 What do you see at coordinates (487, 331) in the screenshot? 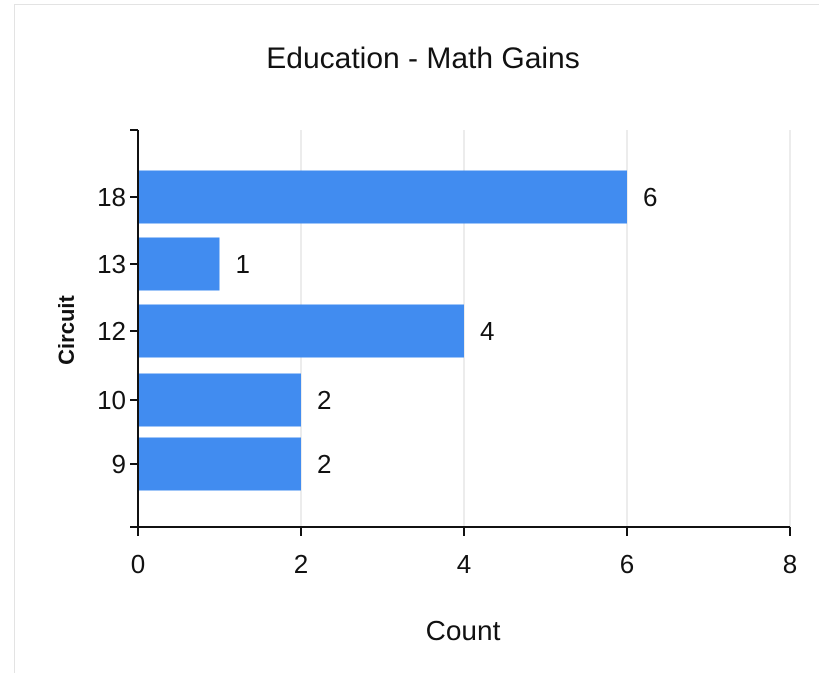
I see `data-label: 4` at bounding box center [487, 331].